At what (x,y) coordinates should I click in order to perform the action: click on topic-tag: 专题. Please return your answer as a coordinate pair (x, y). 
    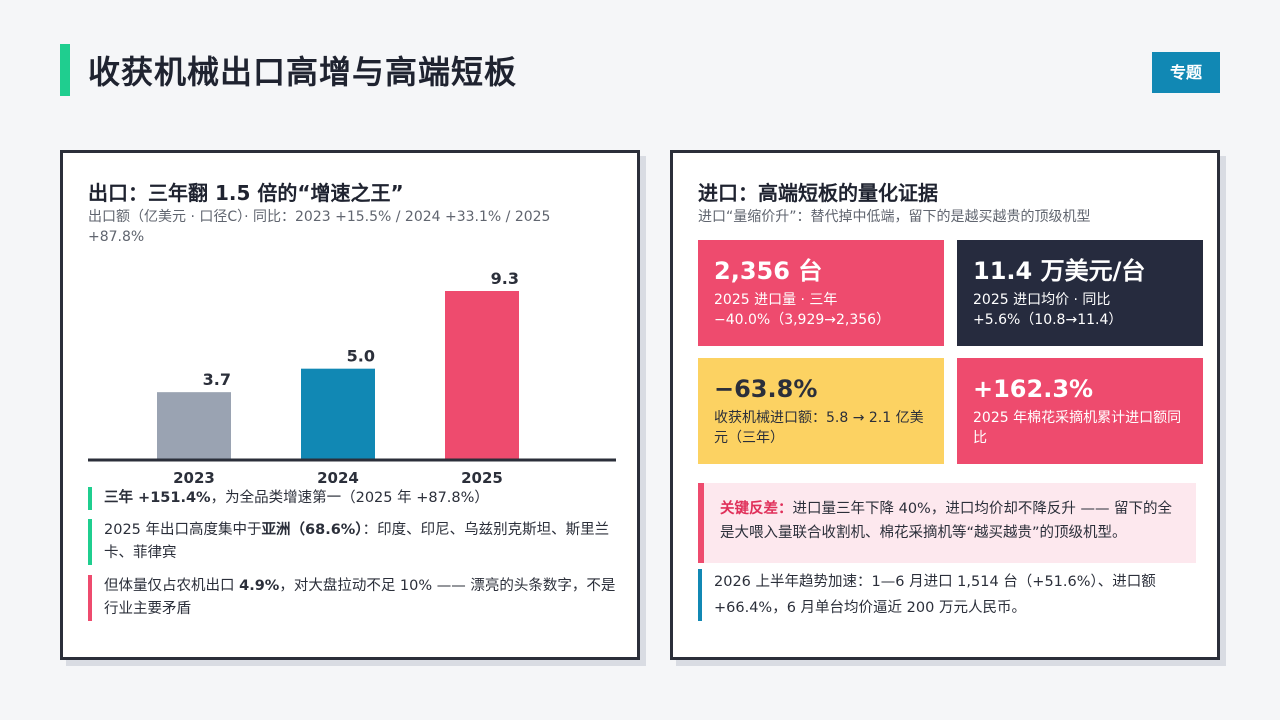
    Looking at the image, I should click on (1186, 72).